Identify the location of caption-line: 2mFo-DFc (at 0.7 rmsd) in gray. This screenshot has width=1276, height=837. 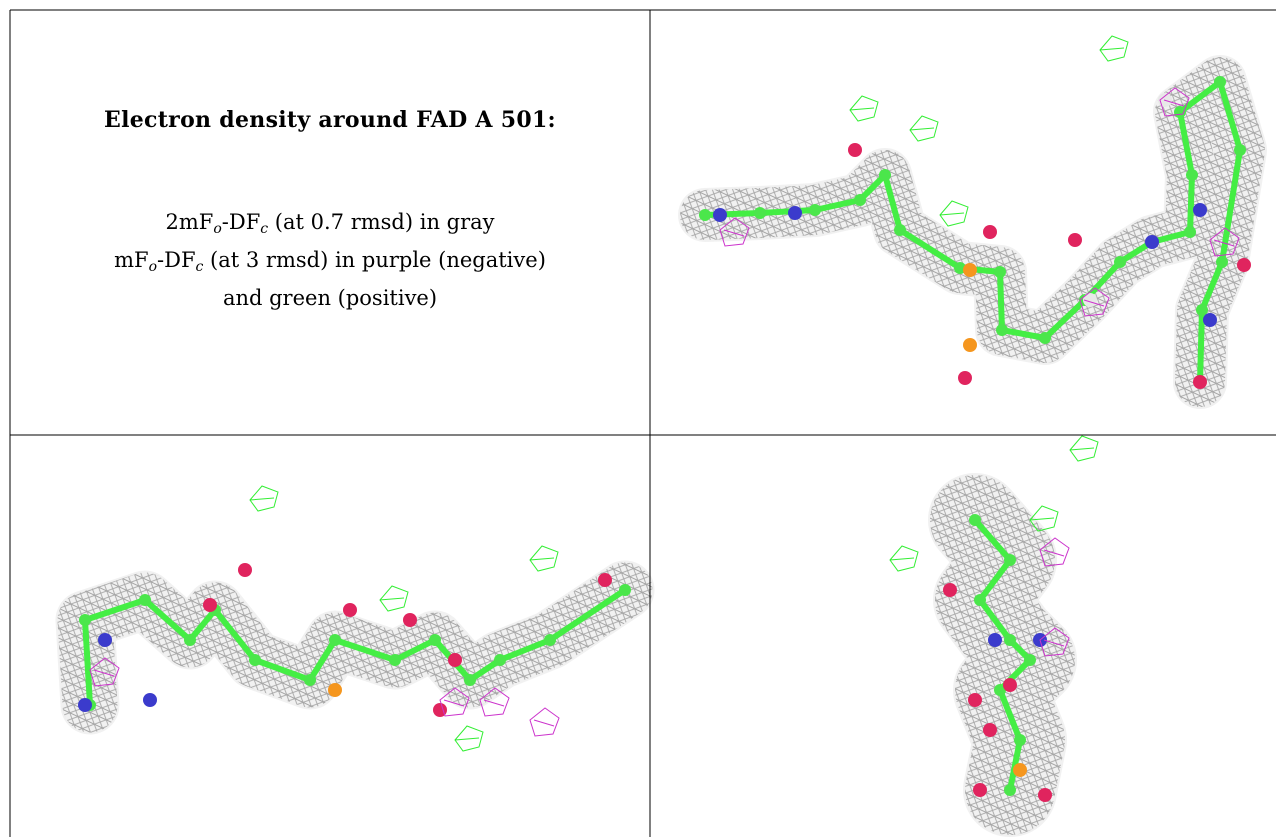
(330, 222).